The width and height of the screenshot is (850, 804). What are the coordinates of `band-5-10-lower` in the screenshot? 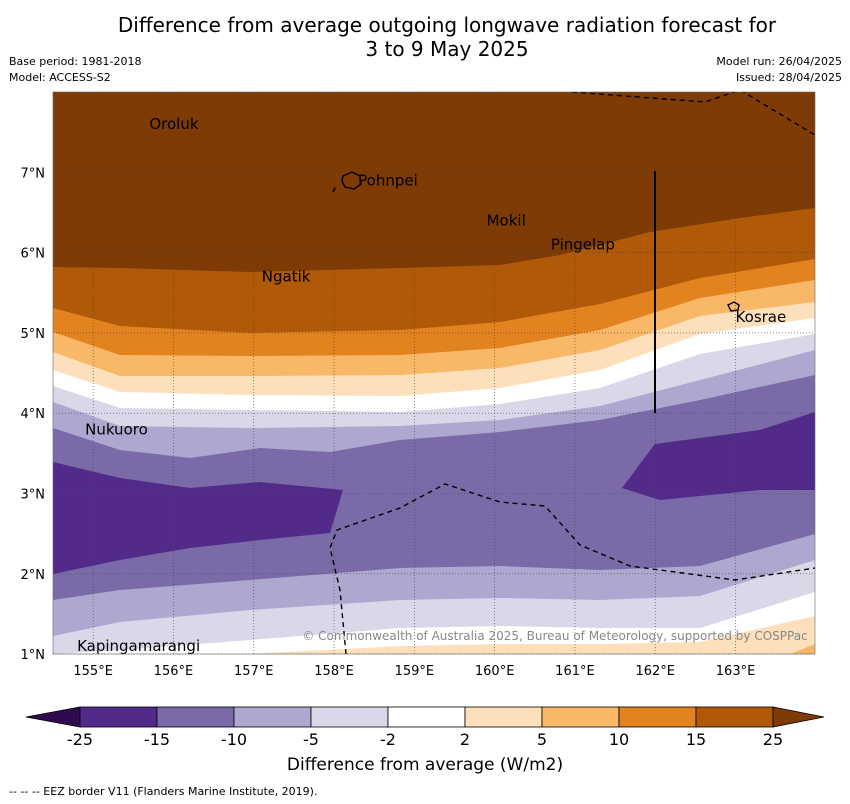 It's located at (802, 649).